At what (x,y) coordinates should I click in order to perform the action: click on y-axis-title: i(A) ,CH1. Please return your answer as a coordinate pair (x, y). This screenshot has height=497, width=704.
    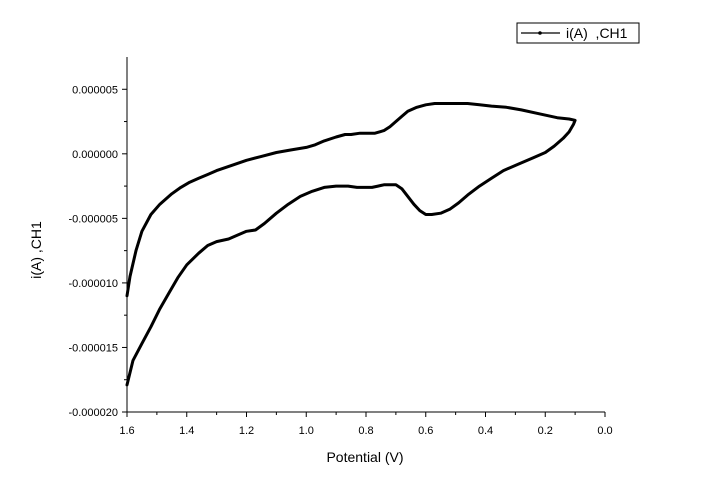
    Looking at the image, I should click on (36, 250).